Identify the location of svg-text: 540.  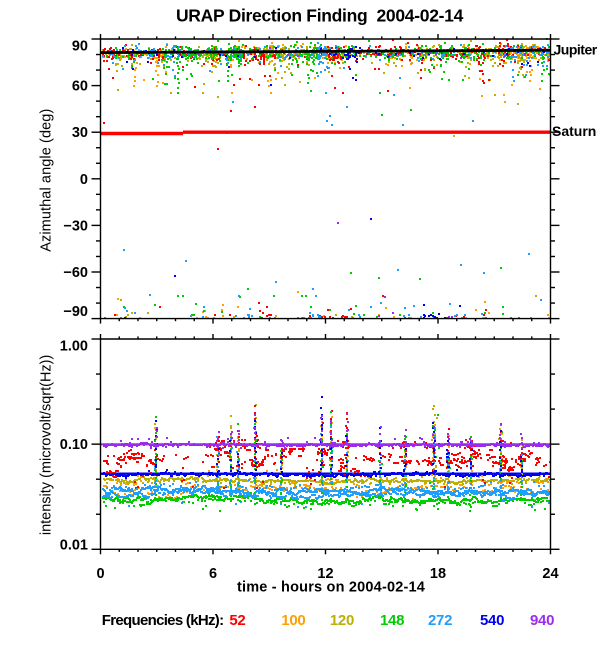
(492, 620).